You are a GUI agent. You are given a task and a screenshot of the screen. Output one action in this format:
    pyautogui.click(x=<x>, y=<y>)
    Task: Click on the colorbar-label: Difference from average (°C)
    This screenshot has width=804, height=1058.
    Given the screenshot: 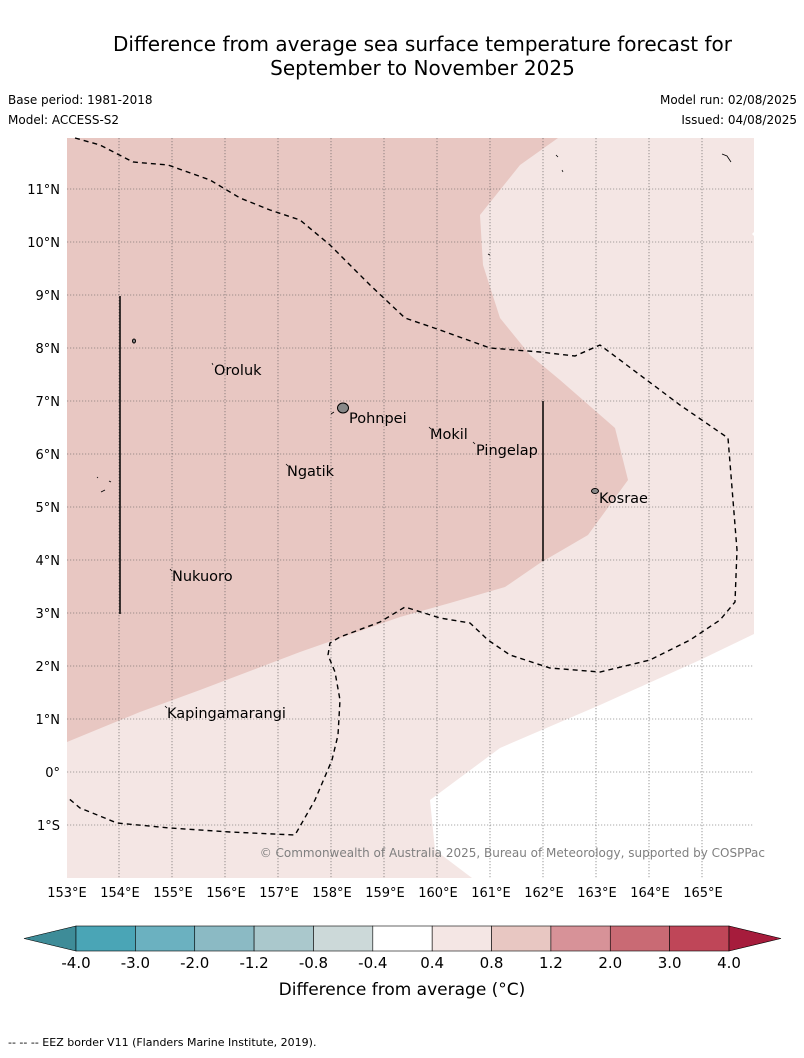 What is the action you would take?
    pyautogui.click(x=402, y=990)
    